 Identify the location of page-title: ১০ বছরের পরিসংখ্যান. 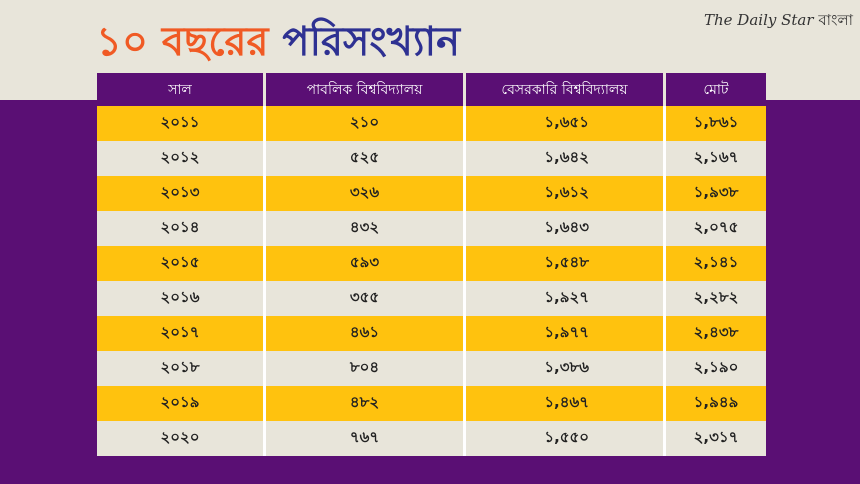
(278, 42).